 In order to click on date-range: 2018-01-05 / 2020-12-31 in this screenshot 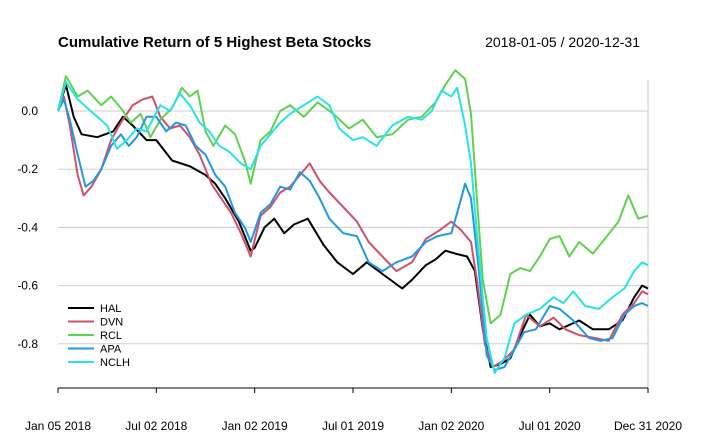, I will do `click(562, 42)`.